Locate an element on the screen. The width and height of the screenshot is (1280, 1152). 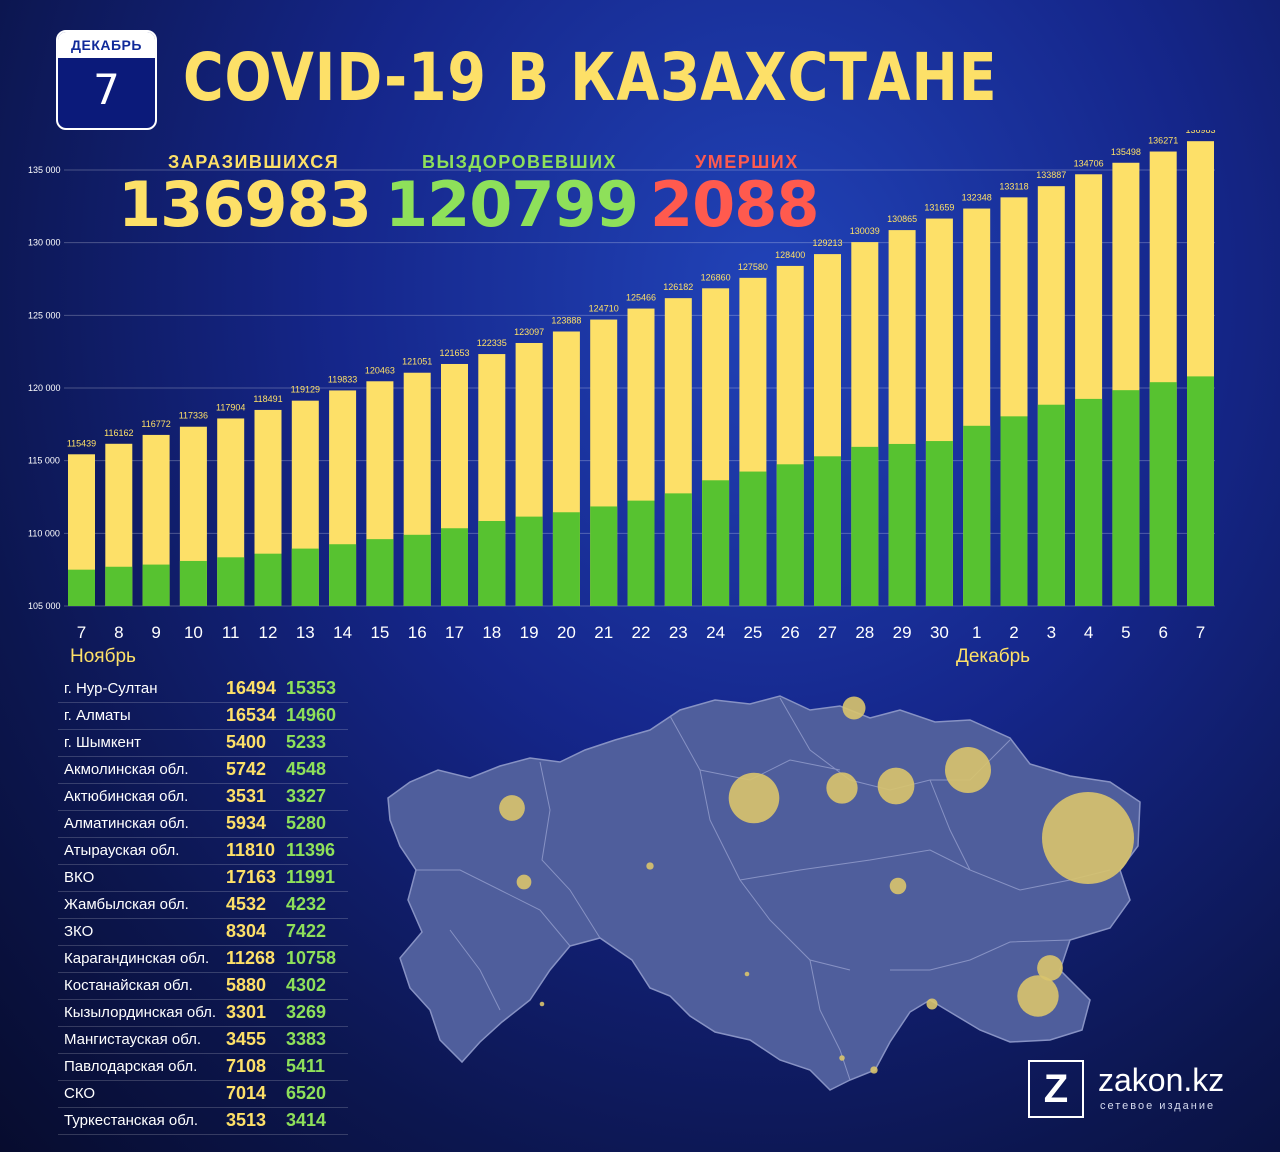
date-day: 7 is located at coordinates (106, 89).